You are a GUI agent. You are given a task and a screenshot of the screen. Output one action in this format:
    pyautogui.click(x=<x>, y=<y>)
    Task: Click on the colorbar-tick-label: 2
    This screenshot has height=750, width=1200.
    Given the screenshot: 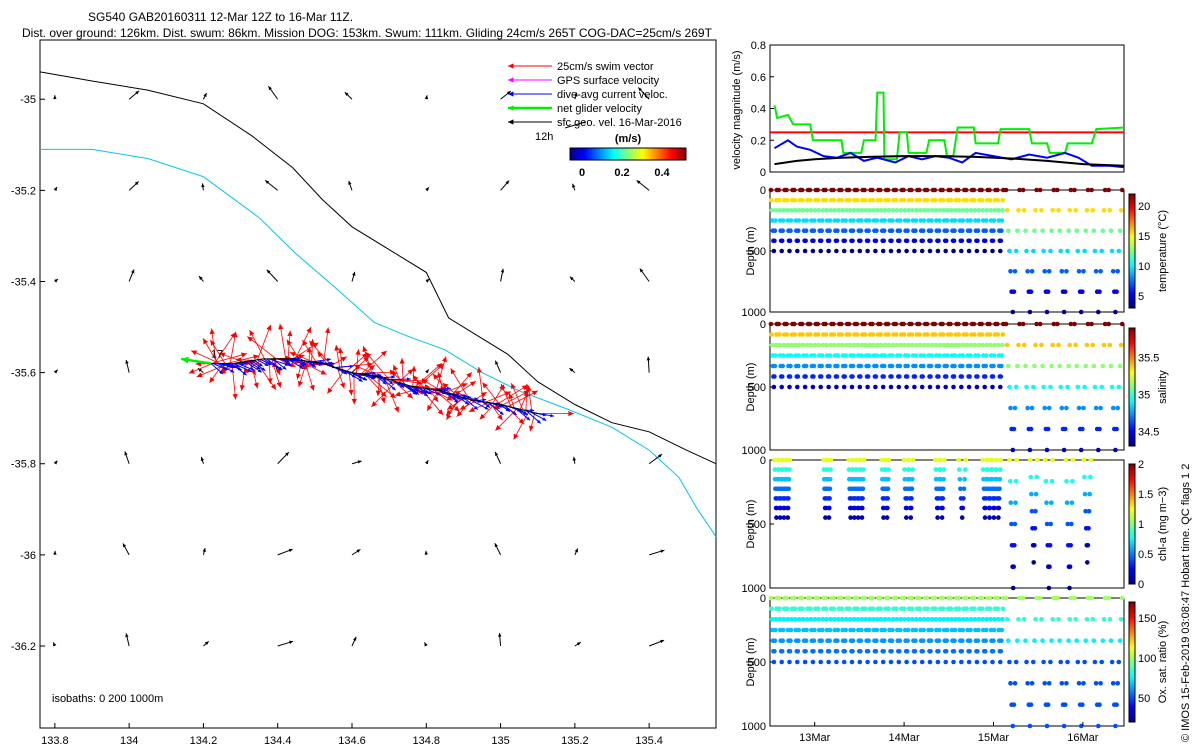 What is the action you would take?
    pyautogui.click(x=1141, y=465)
    